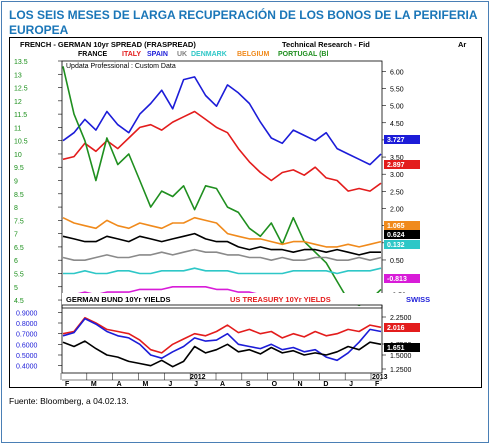  What do you see at coordinates (121, 66) in the screenshot?
I see `top-chart-subtitle: Updata Professional : Custom Data` at bounding box center [121, 66].